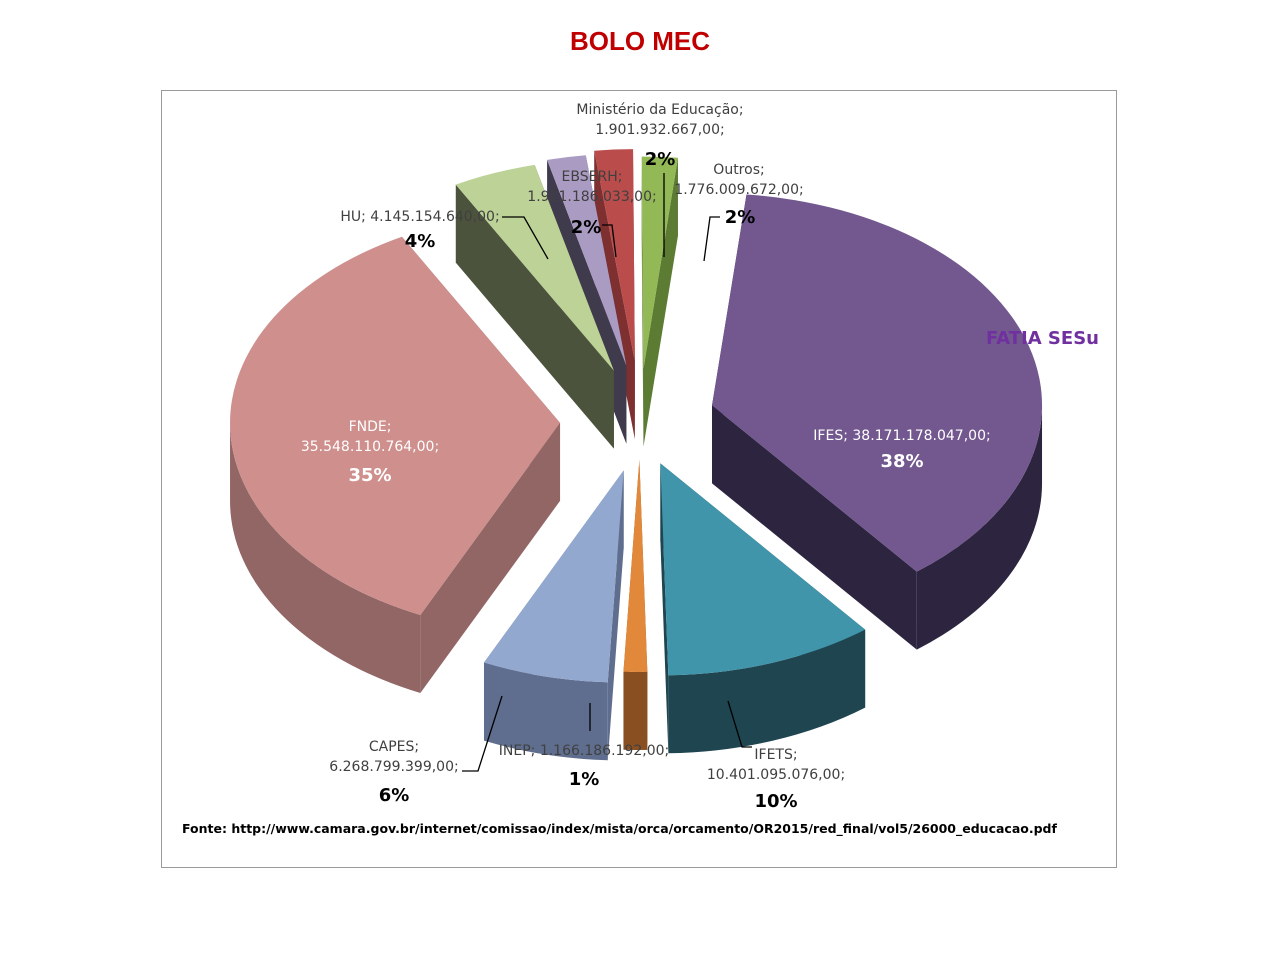  What do you see at coordinates (776, 775) in the screenshot?
I see `data-label-ifets: 10.401.095.076,00;` at bounding box center [776, 775].